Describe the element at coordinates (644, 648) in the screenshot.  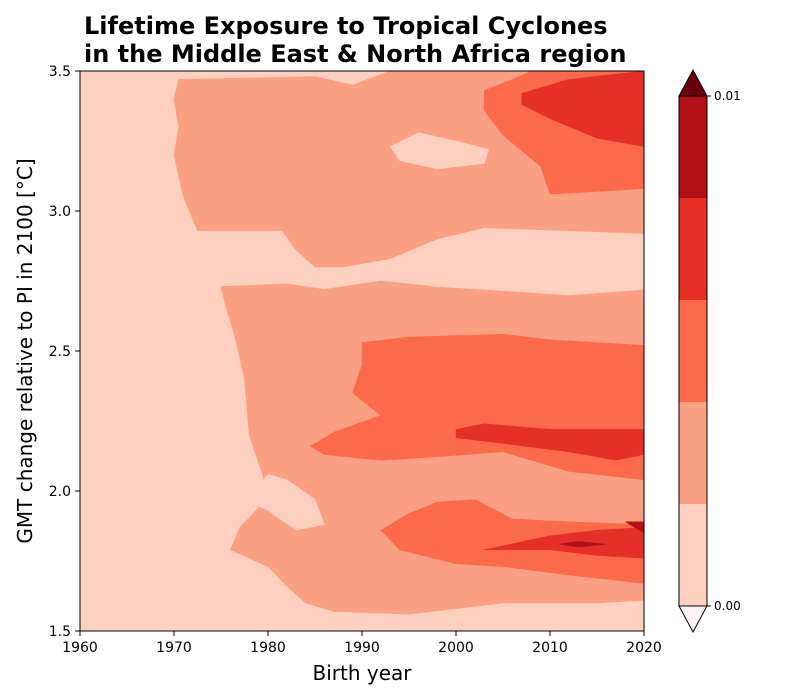
I see `x-tick-label: 2020` at that location.